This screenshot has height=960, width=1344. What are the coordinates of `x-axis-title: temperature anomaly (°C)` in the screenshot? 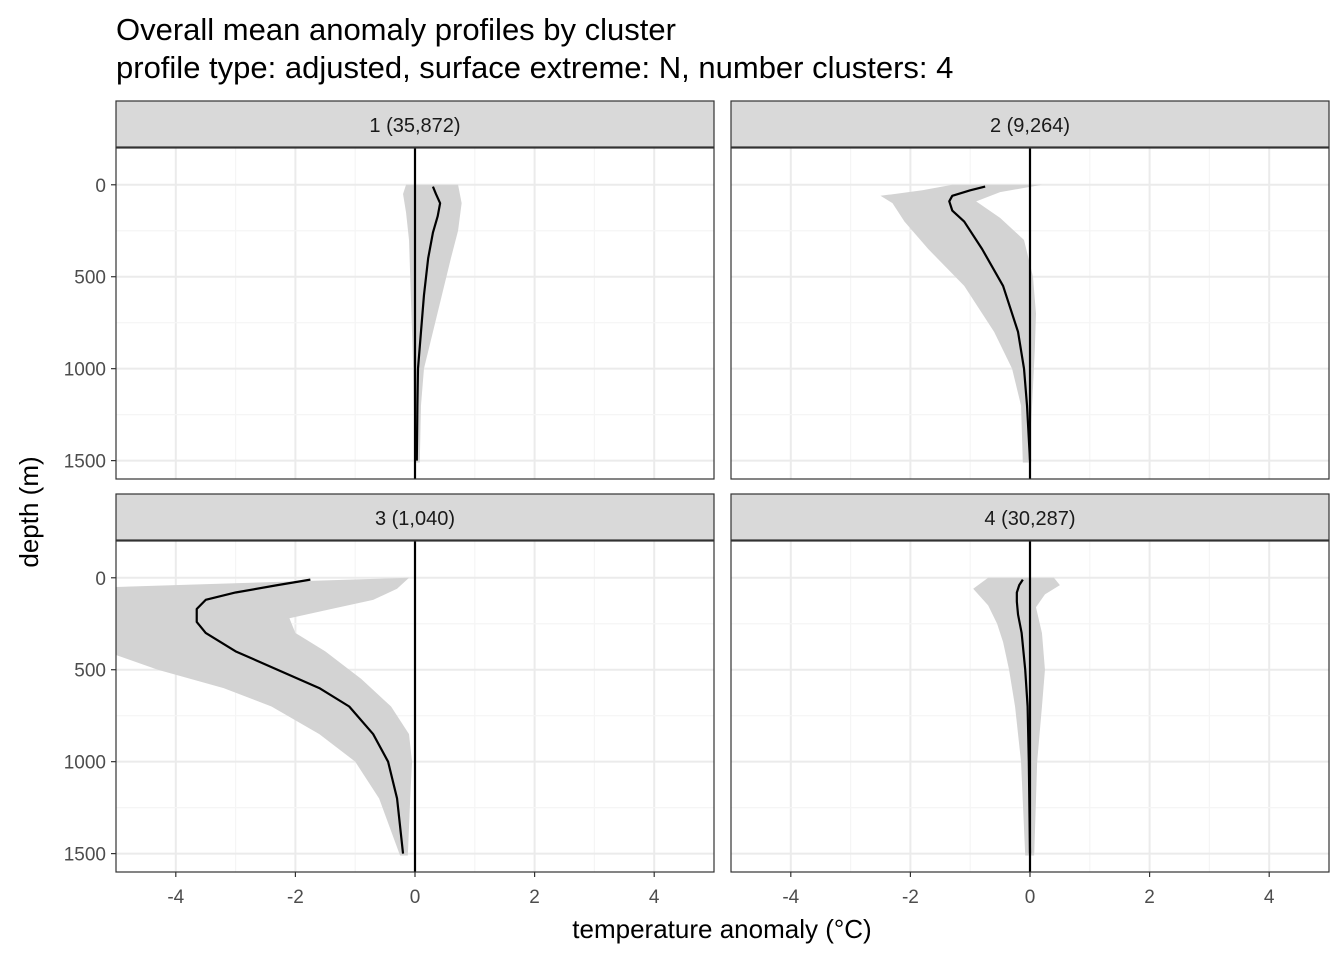 It's located at (721, 929).